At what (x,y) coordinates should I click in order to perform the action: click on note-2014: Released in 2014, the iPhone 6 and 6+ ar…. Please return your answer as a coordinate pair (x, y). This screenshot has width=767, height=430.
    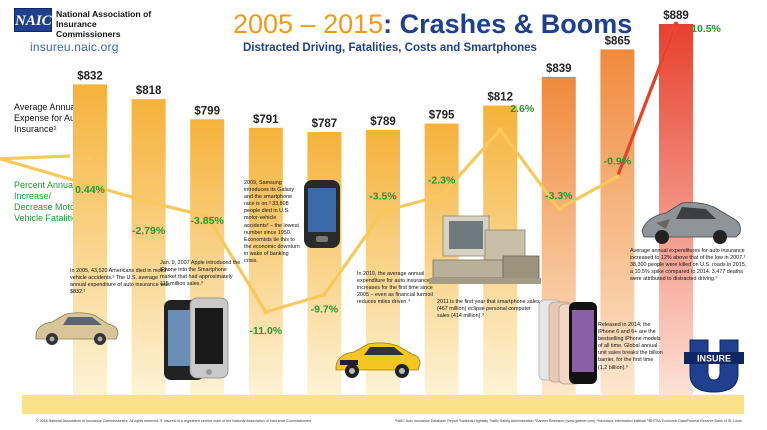
    Looking at the image, I should click on (630, 346).